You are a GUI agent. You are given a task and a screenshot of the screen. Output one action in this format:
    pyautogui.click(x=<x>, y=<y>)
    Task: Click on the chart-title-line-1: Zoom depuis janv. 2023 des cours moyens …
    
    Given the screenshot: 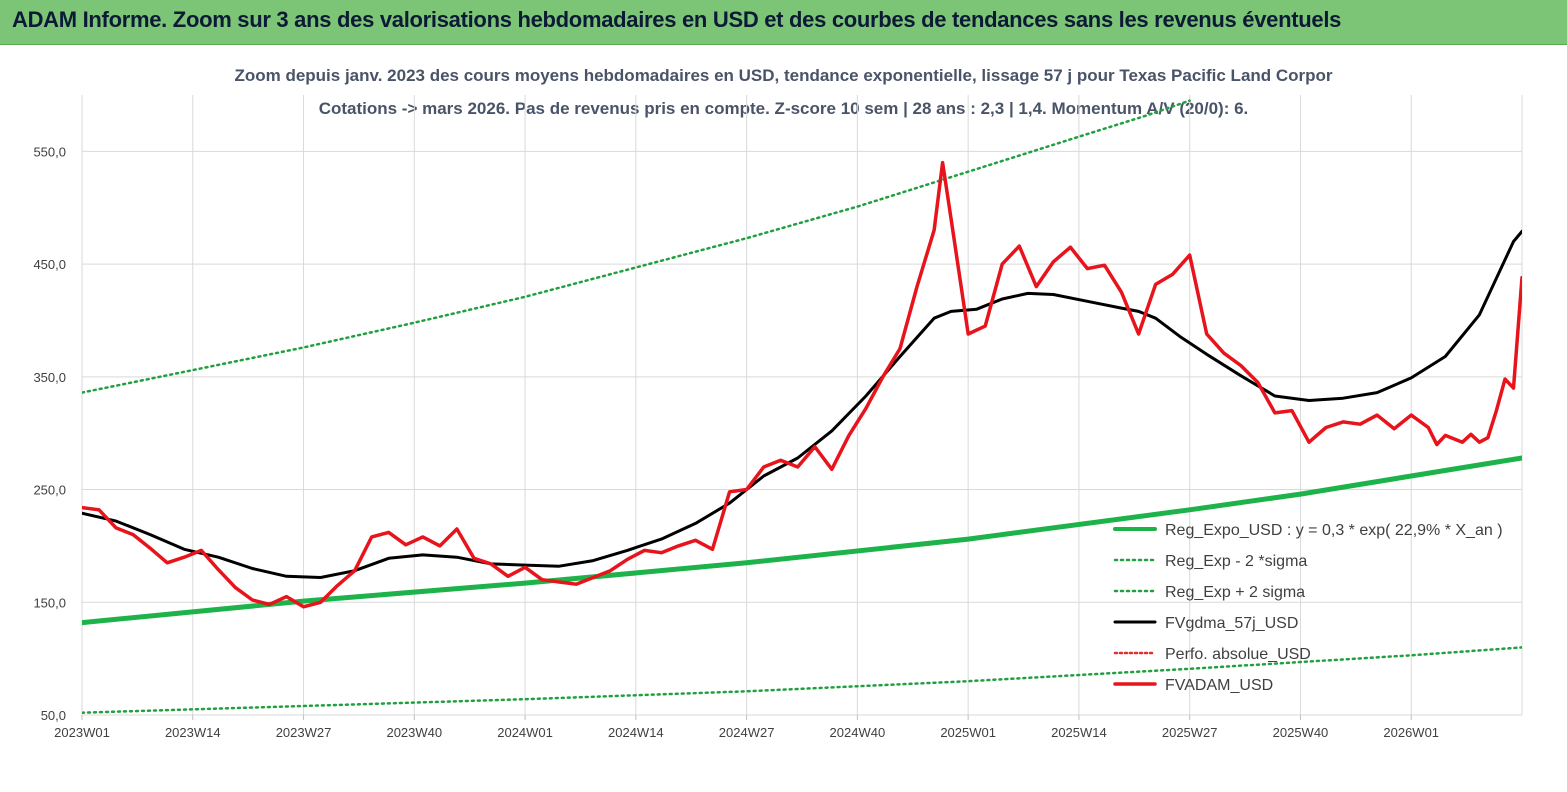 What is the action you would take?
    pyautogui.click(x=783, y=75)
    